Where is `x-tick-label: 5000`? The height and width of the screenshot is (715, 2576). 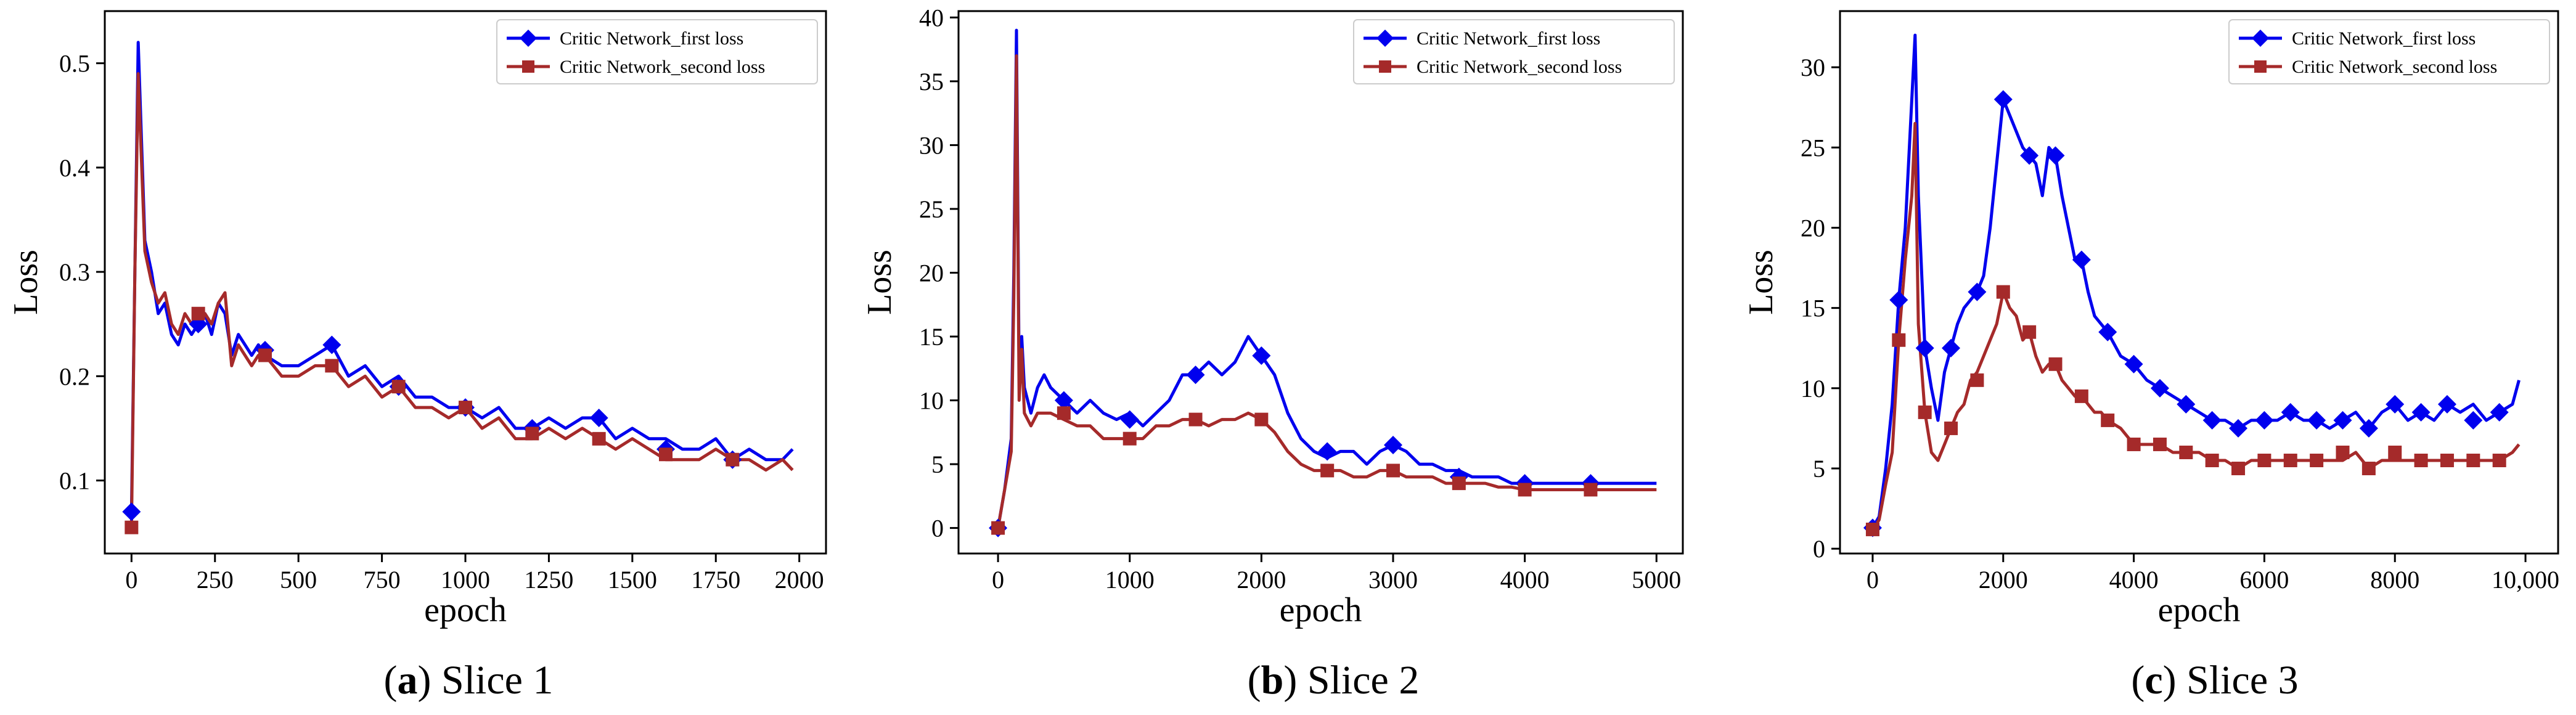 x-tick-label: 5000 is located at coordinates (1656, 580).